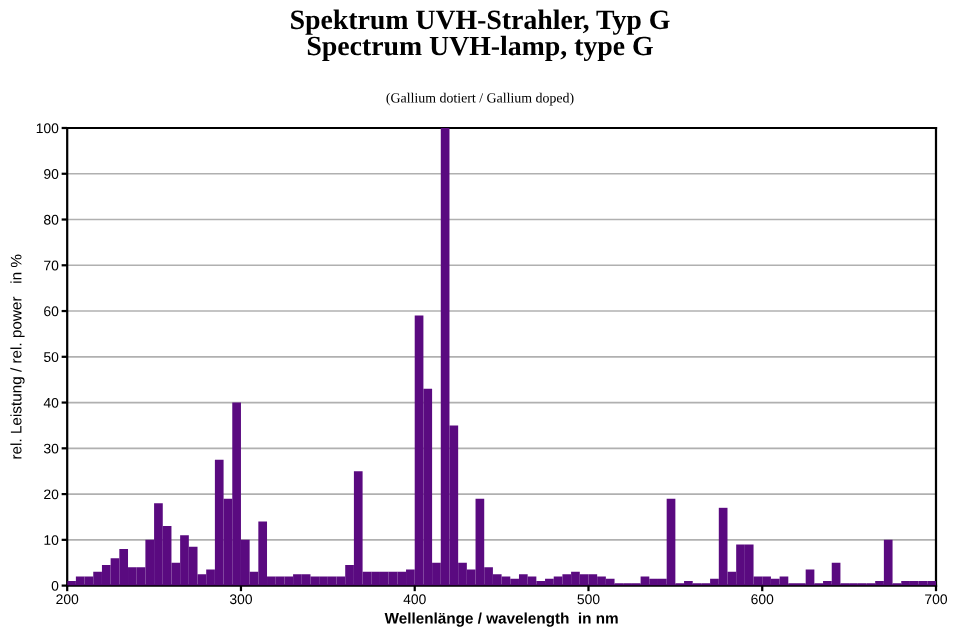 This screenshot has width=960, height=640. Describe the element at coordinates (480, 35) in the screenshot. I see `chart-title: Spektrum UVH-Strahler, Typ G Spectrum UVH-lamp, type G` at that location.